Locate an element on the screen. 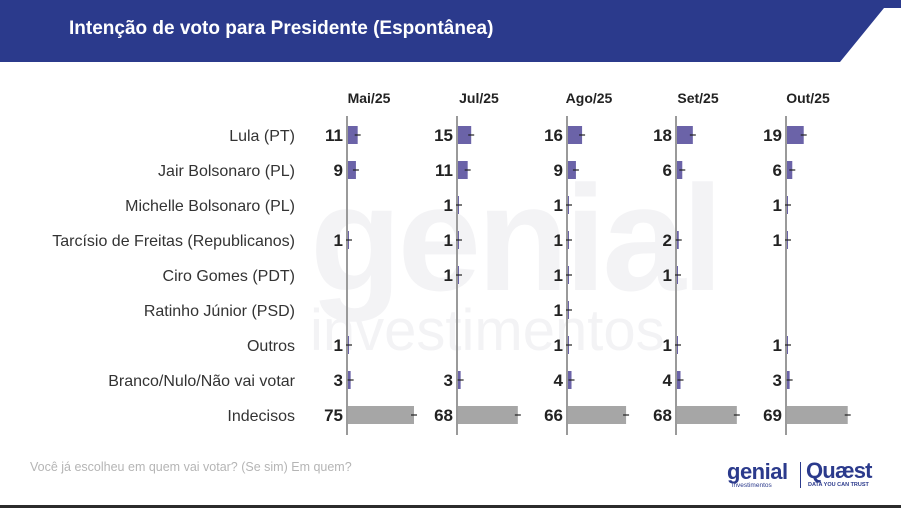  category-label: Jair Bolsonaro (PL) is located at coordinates (226, 171).